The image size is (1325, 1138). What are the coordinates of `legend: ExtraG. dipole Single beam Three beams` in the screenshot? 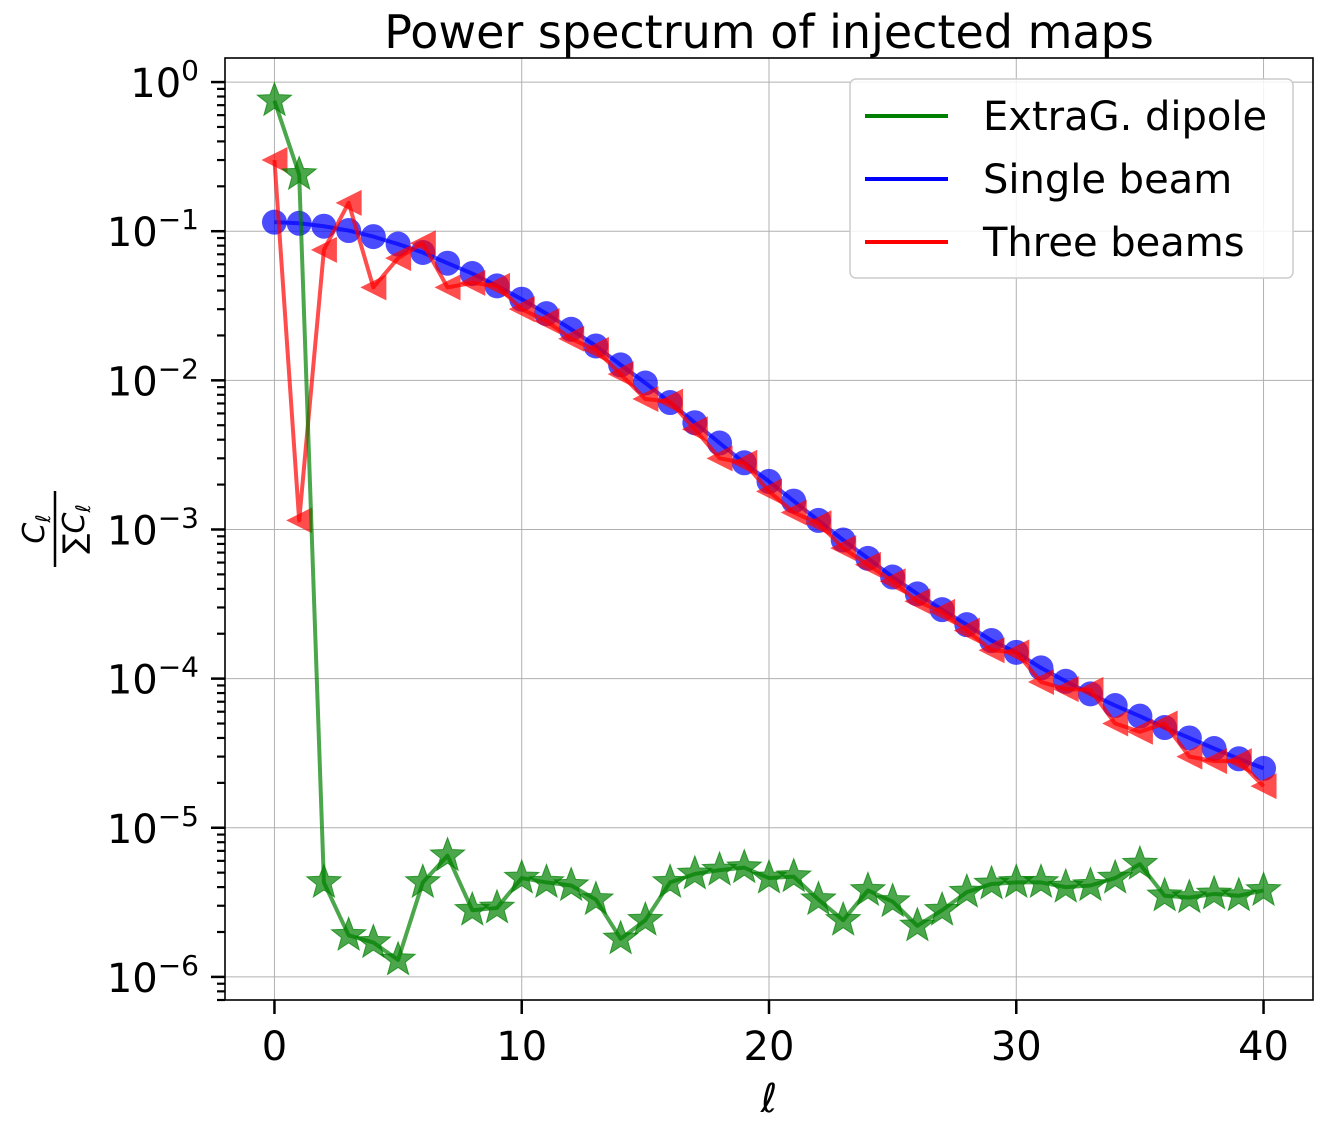 It's located at (1071, 178).